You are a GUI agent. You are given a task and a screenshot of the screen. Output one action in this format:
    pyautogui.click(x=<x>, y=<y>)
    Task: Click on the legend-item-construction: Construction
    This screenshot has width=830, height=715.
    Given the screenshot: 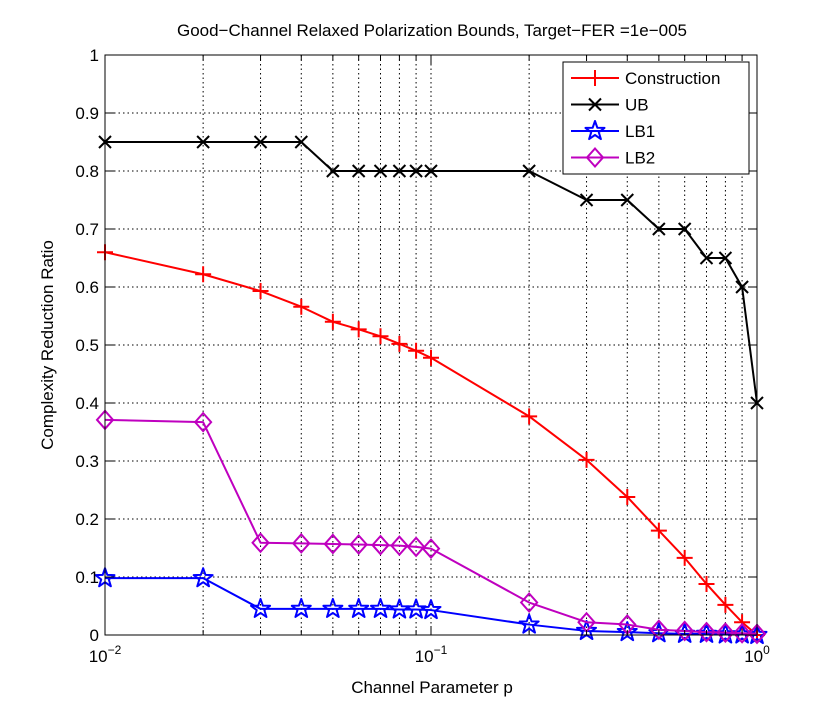 What is the action you would take?
    pyautogui.click(x=645, y=78)
    